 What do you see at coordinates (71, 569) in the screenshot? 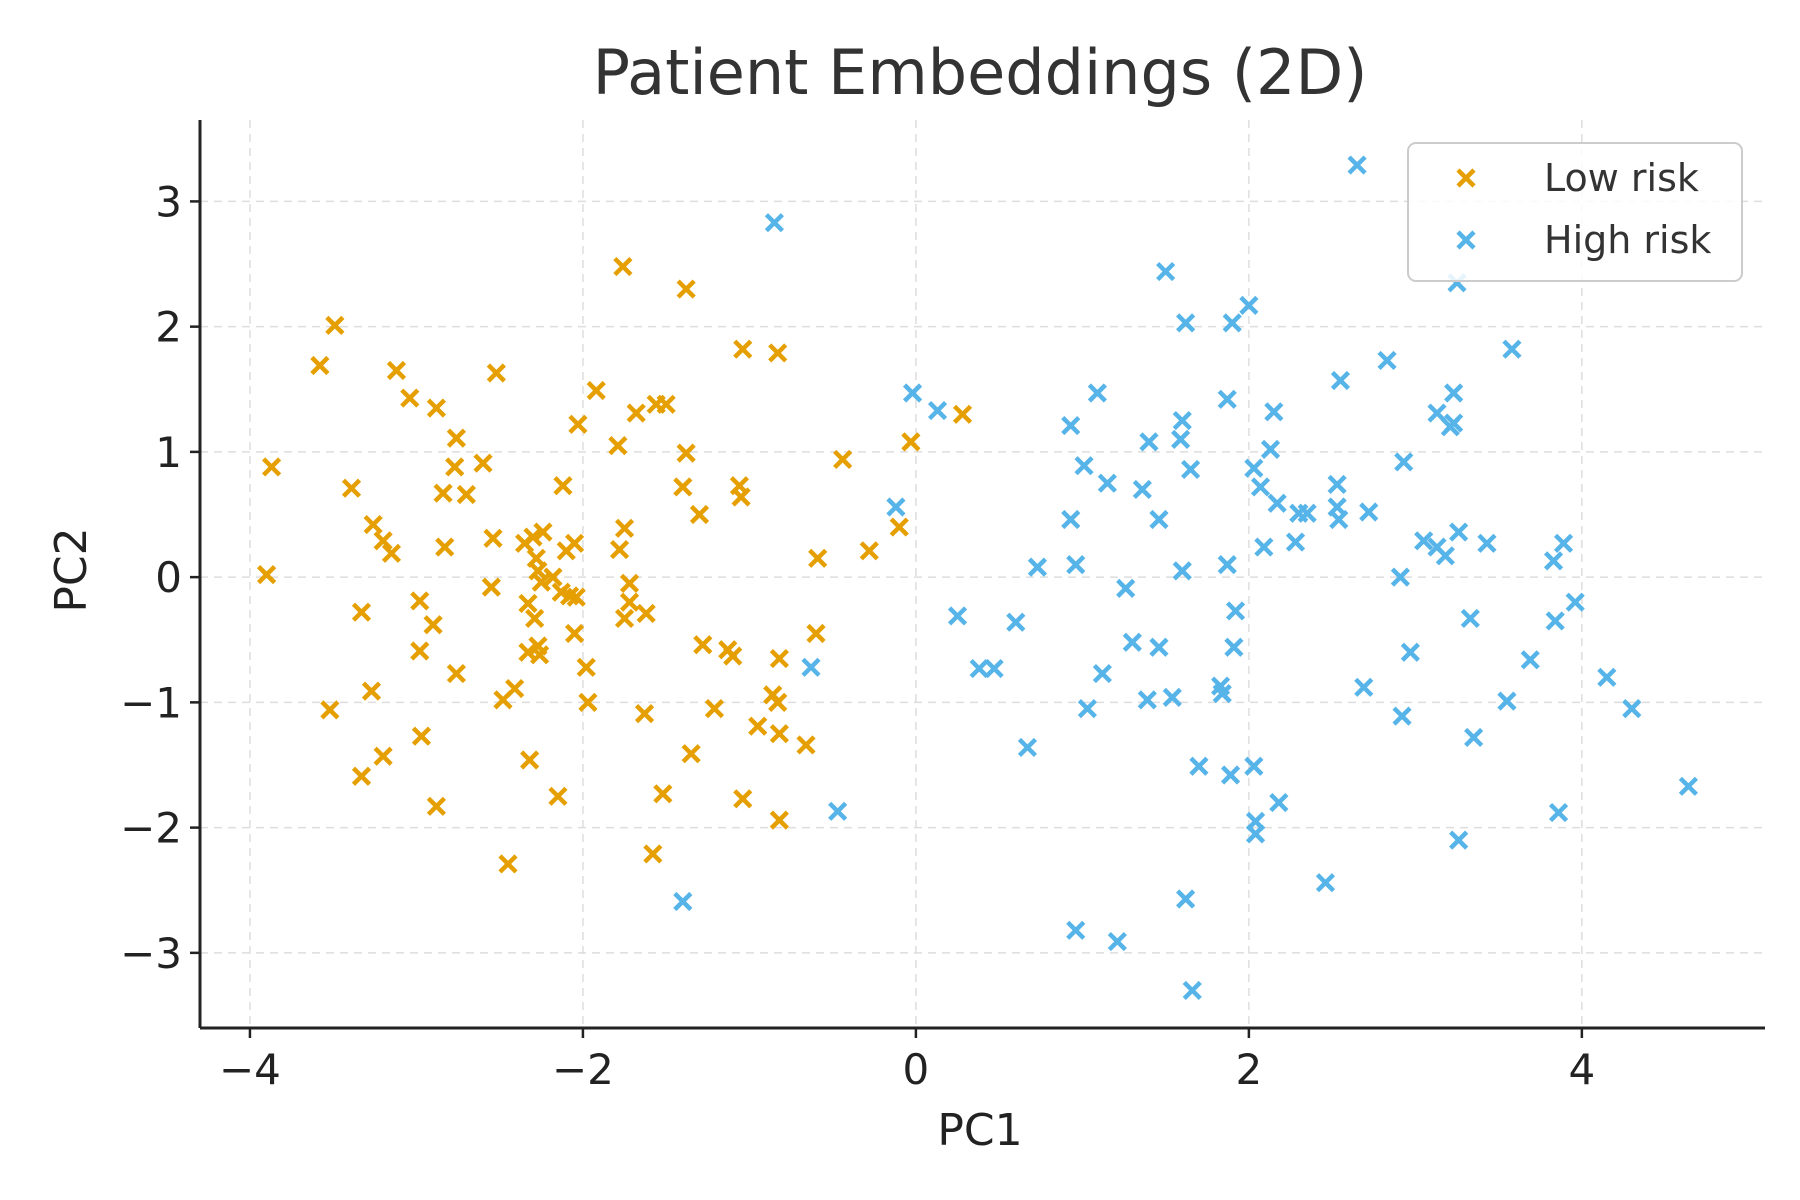
I see `y-axis-label: PC2` at bounding box center [71, 569].